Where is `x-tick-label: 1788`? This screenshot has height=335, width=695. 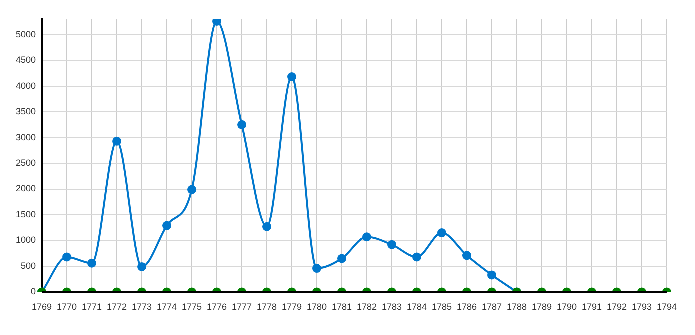
x-tick-label: 1788 is located at coordinates (517, 307).